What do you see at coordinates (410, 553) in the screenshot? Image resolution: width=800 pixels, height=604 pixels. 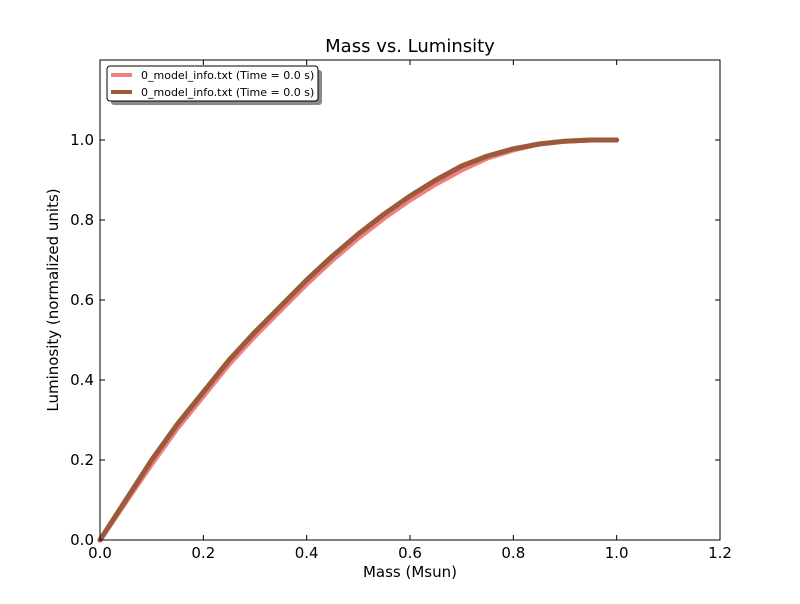 I see `x-tick-label: 0.6` at bounding box center [410, 553].